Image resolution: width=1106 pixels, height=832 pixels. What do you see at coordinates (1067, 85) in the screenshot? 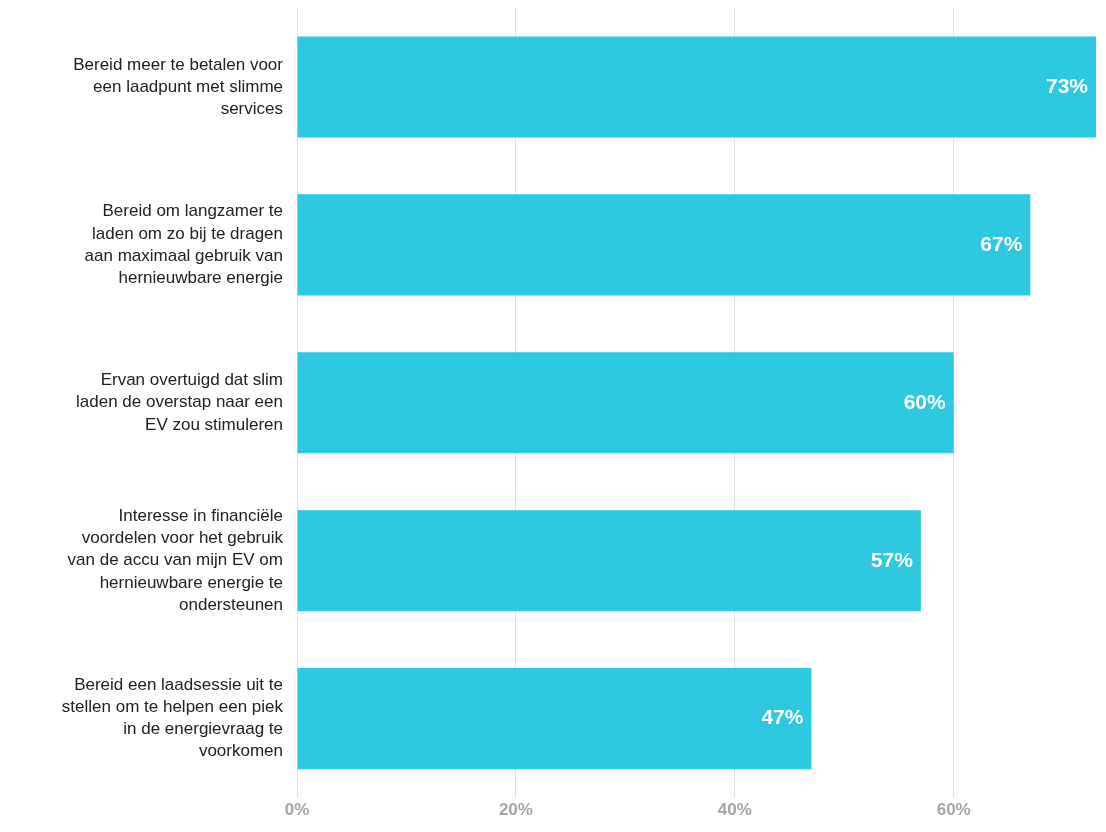
I see `data-label: 73%` at bounding box center [1067, 85].